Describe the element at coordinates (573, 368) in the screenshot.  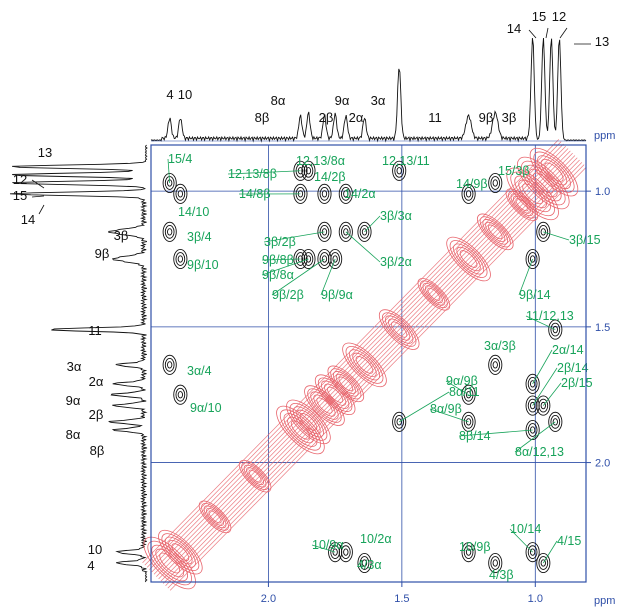
I see `cross-peak-label: 2β/14` at that location.